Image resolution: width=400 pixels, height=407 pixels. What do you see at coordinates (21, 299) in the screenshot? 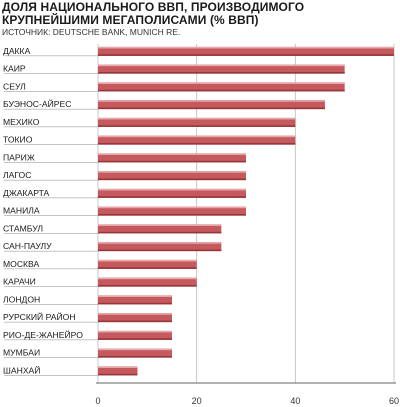
I see `category-label: ЛОНДОН` at bounding box center [21, 299].